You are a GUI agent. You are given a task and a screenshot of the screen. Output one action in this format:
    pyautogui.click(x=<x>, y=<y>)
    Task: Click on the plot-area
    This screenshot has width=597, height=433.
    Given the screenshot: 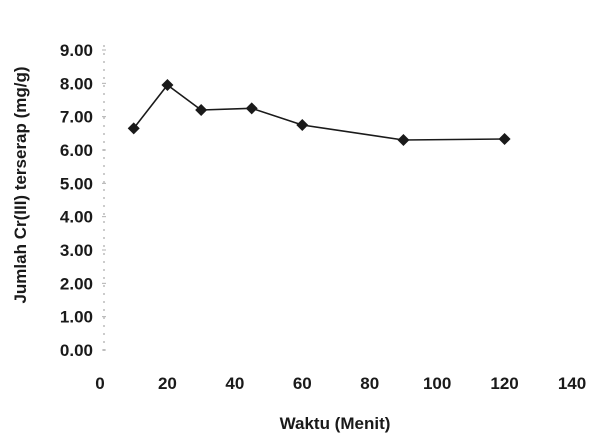 What is the action you would take?
    pyautogui.click(x=319, y=112)
    